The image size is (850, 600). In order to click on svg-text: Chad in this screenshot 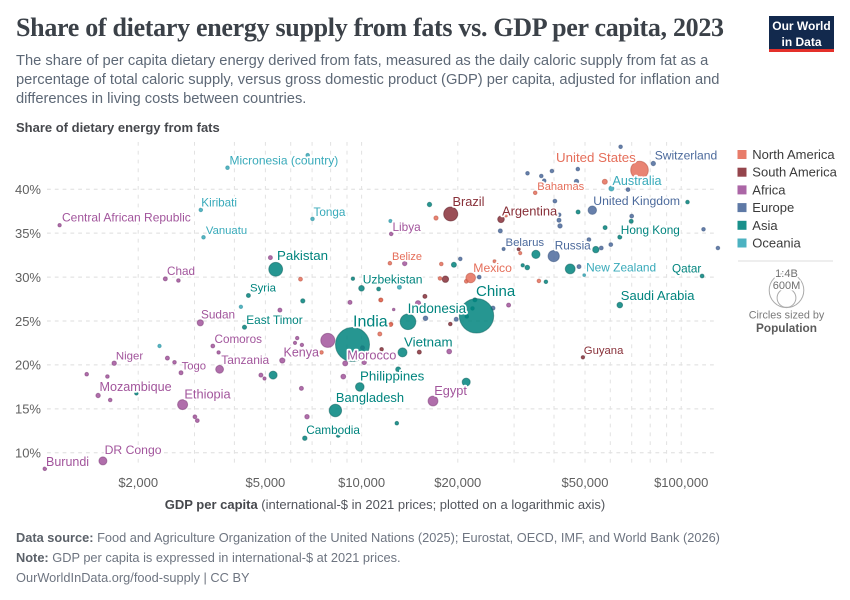, I will do `click(181, 271)`.